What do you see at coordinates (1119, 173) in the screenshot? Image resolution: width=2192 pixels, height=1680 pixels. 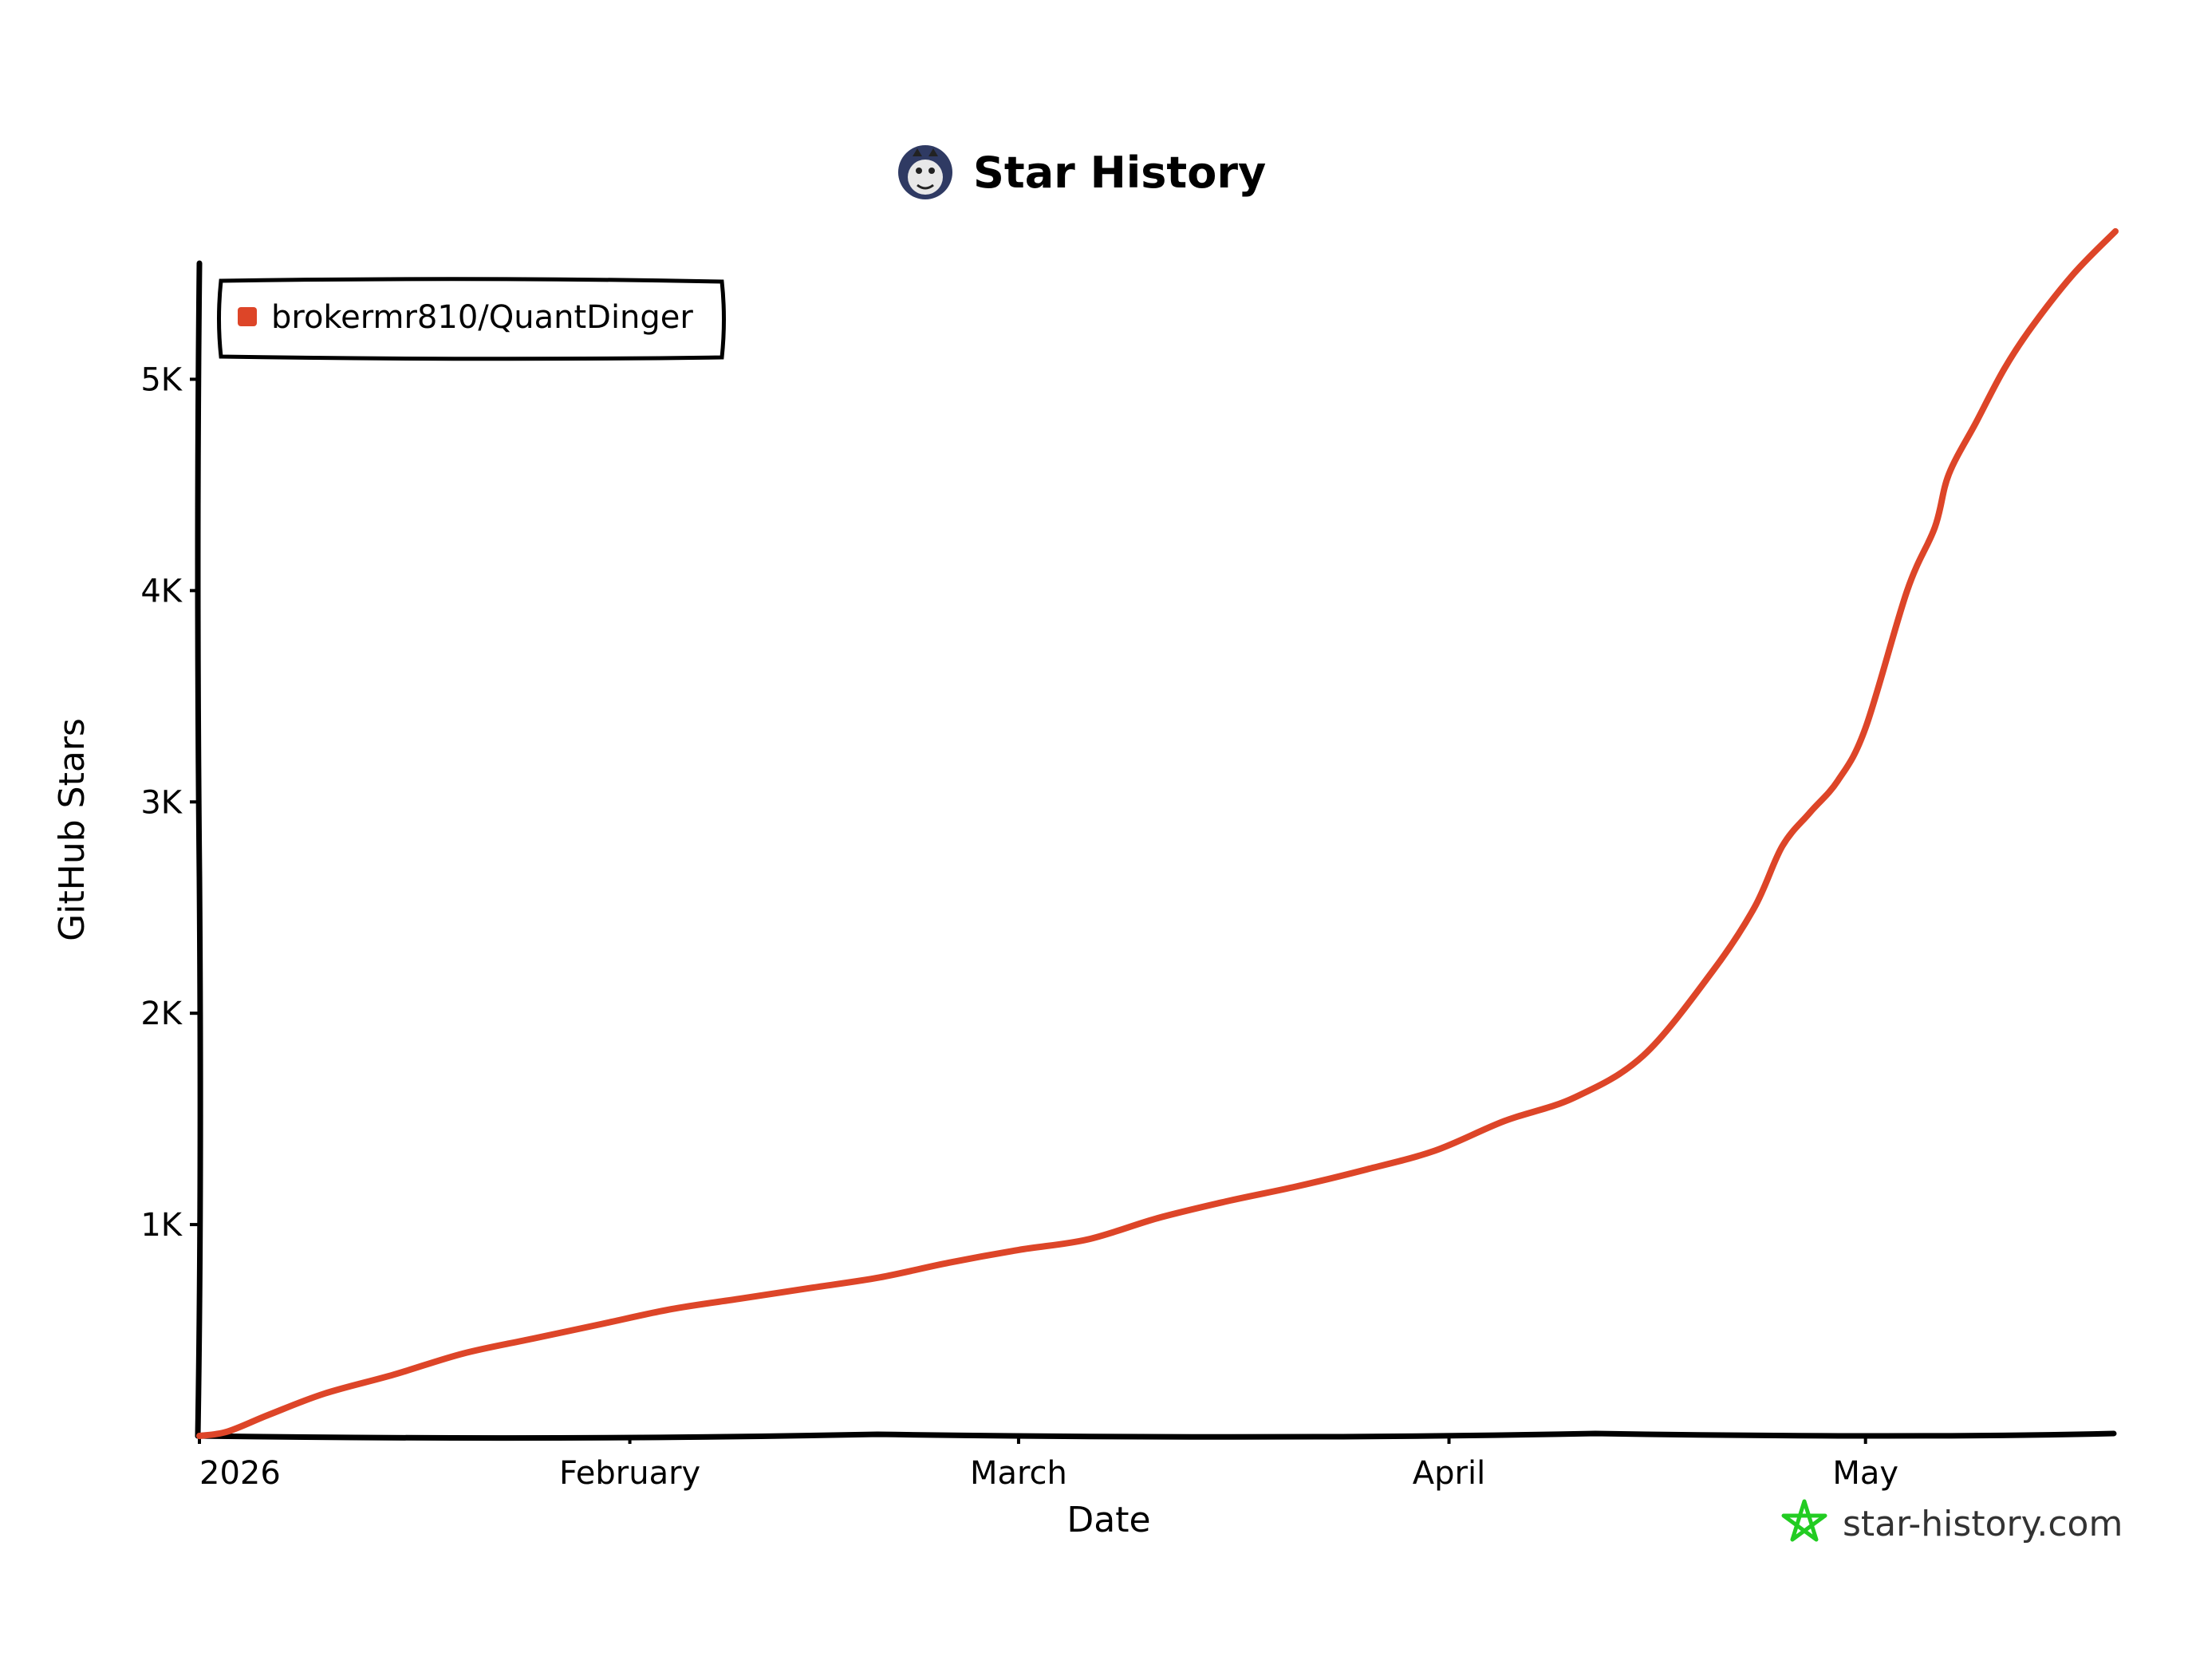 I see `chart-title: Star History` at bounding box center [1119, 173].